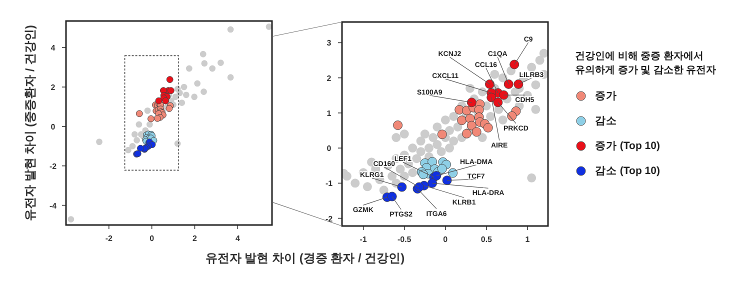 This screenshot has width=745, height=288. What do you see at coordinates (109, 238) in the screenshot?
I see `x-tick-label: -2` at bounding box center [109, 238].